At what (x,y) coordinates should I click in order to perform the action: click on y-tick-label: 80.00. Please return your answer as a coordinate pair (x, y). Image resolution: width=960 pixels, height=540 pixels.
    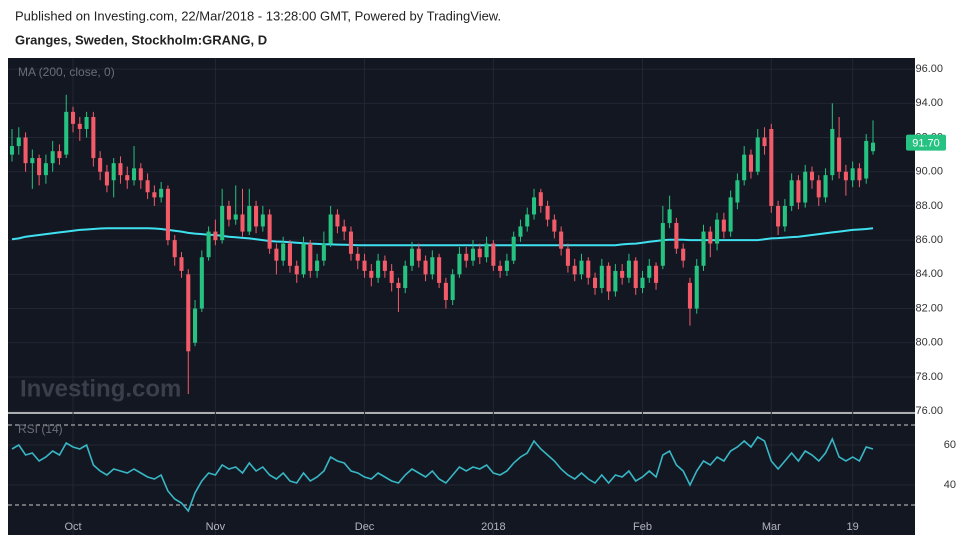
    Looking at the image, I should click on (929, 343).